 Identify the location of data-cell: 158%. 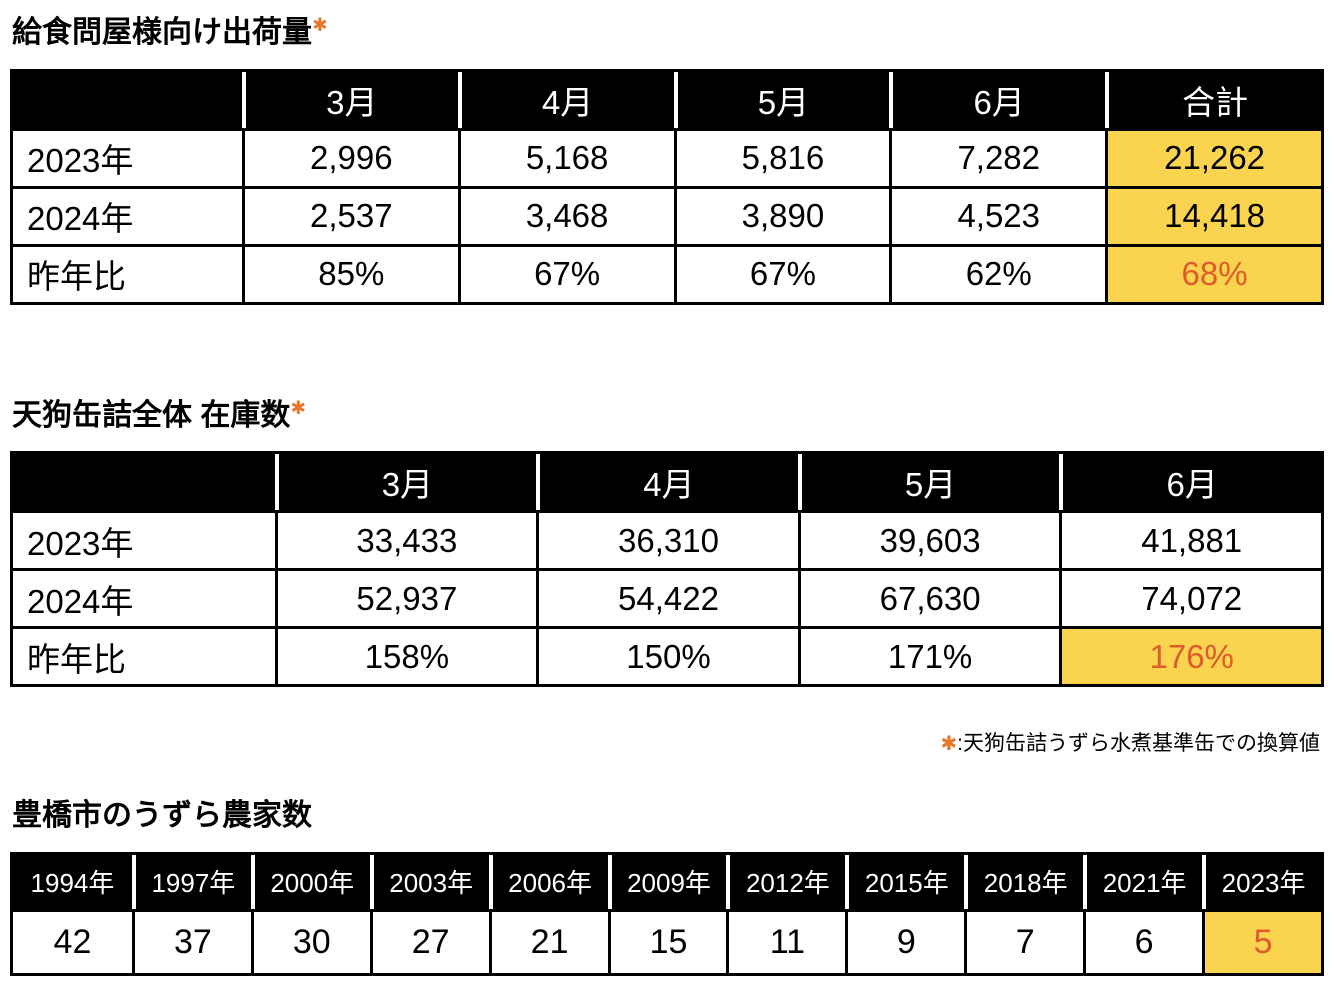
(405, 655).